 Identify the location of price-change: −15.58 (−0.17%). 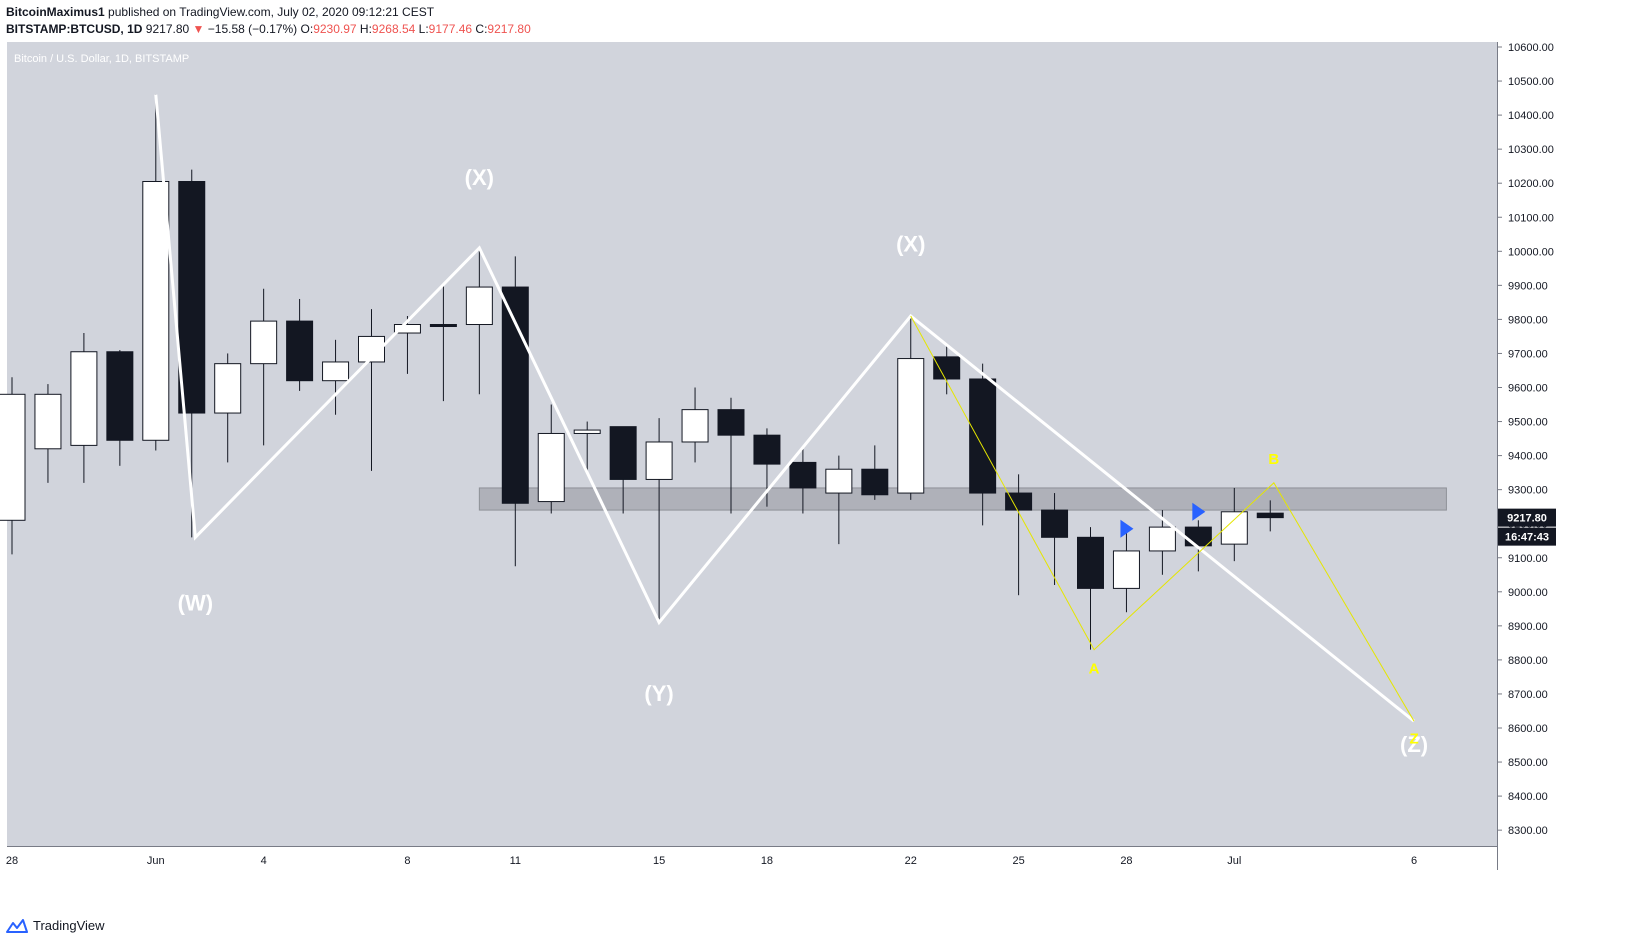
(252, 29).